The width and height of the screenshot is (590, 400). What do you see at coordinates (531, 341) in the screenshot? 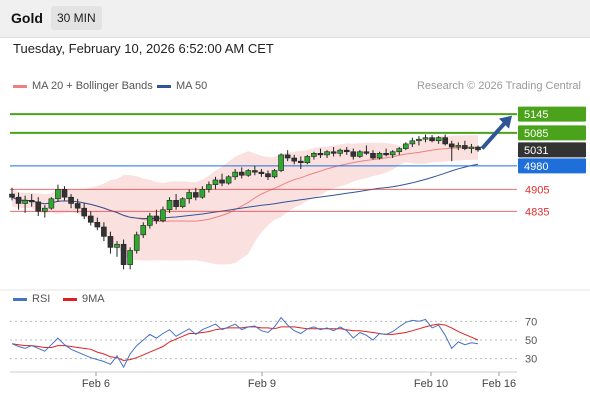
I see `rsi-tick-label: 50` at bounding box center [531, 341].